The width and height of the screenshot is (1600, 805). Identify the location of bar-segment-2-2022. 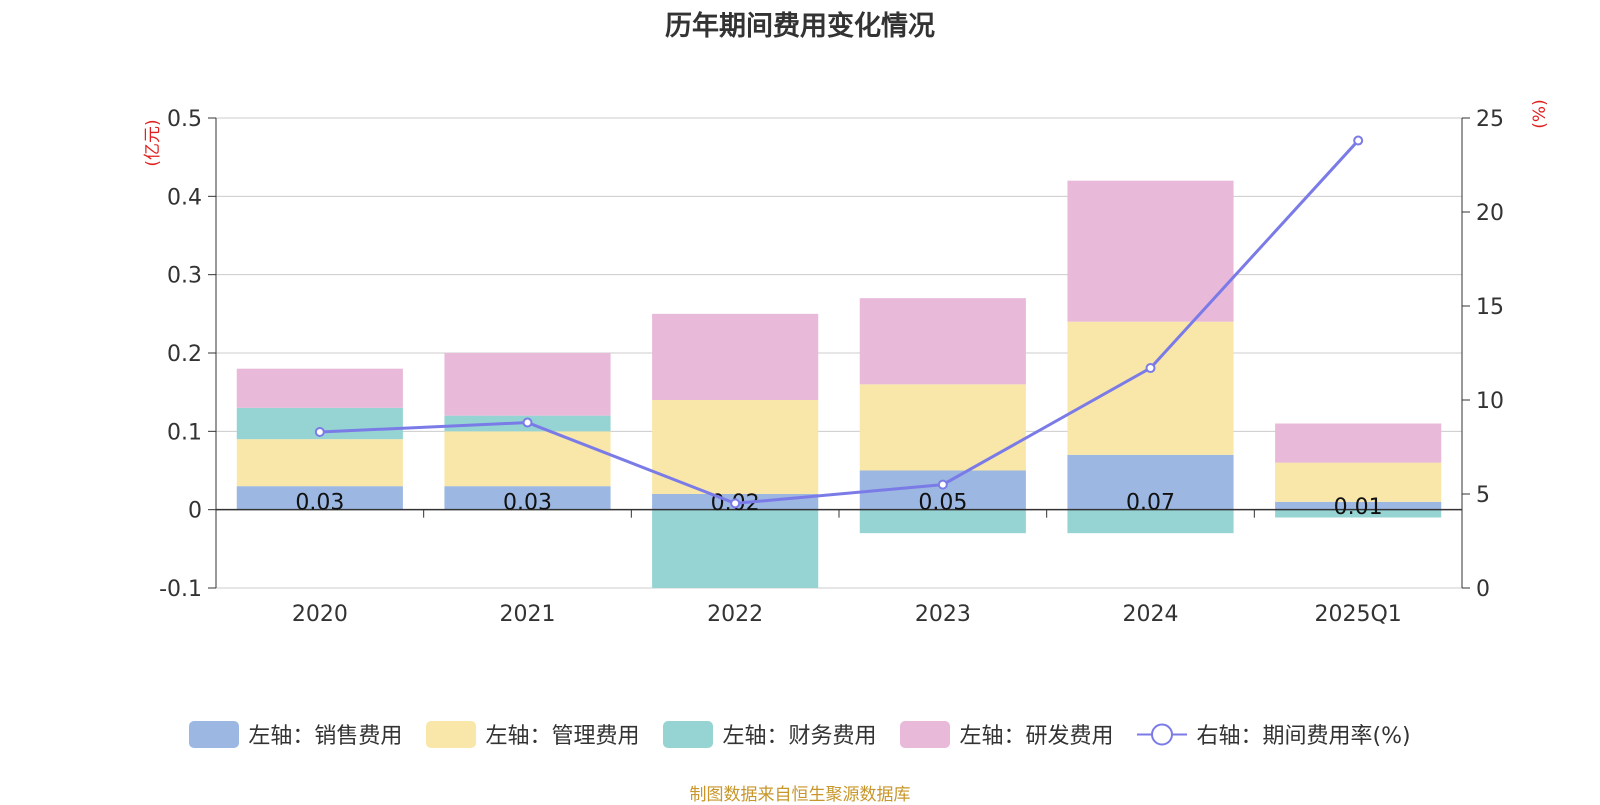
(735, 548).